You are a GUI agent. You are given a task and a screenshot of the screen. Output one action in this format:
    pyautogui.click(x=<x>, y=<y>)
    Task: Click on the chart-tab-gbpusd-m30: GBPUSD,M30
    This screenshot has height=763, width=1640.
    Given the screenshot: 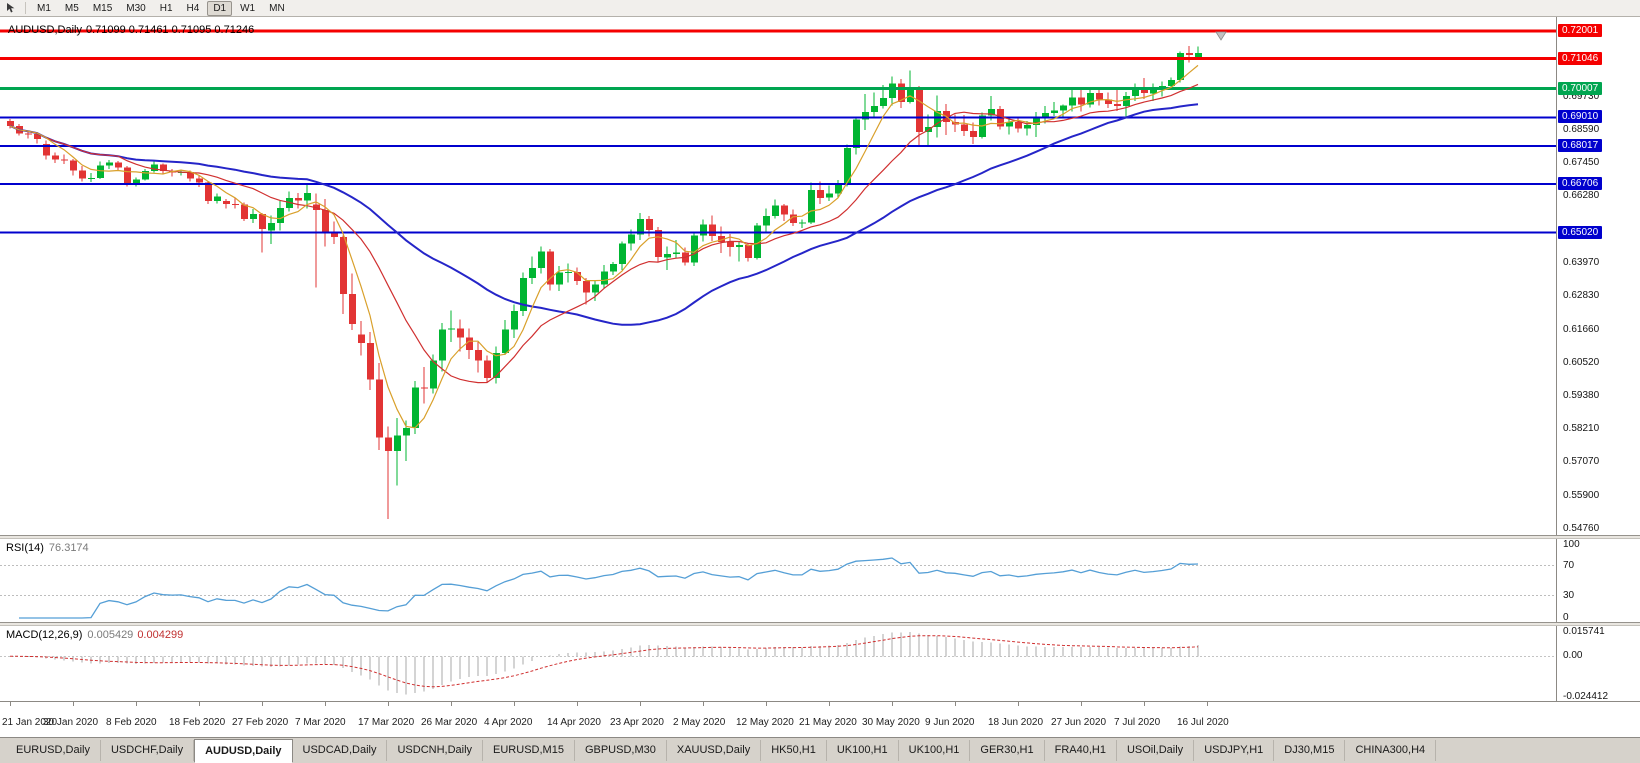 What is the action you would take?
    pyautogui.click(x=621, y=750)
    